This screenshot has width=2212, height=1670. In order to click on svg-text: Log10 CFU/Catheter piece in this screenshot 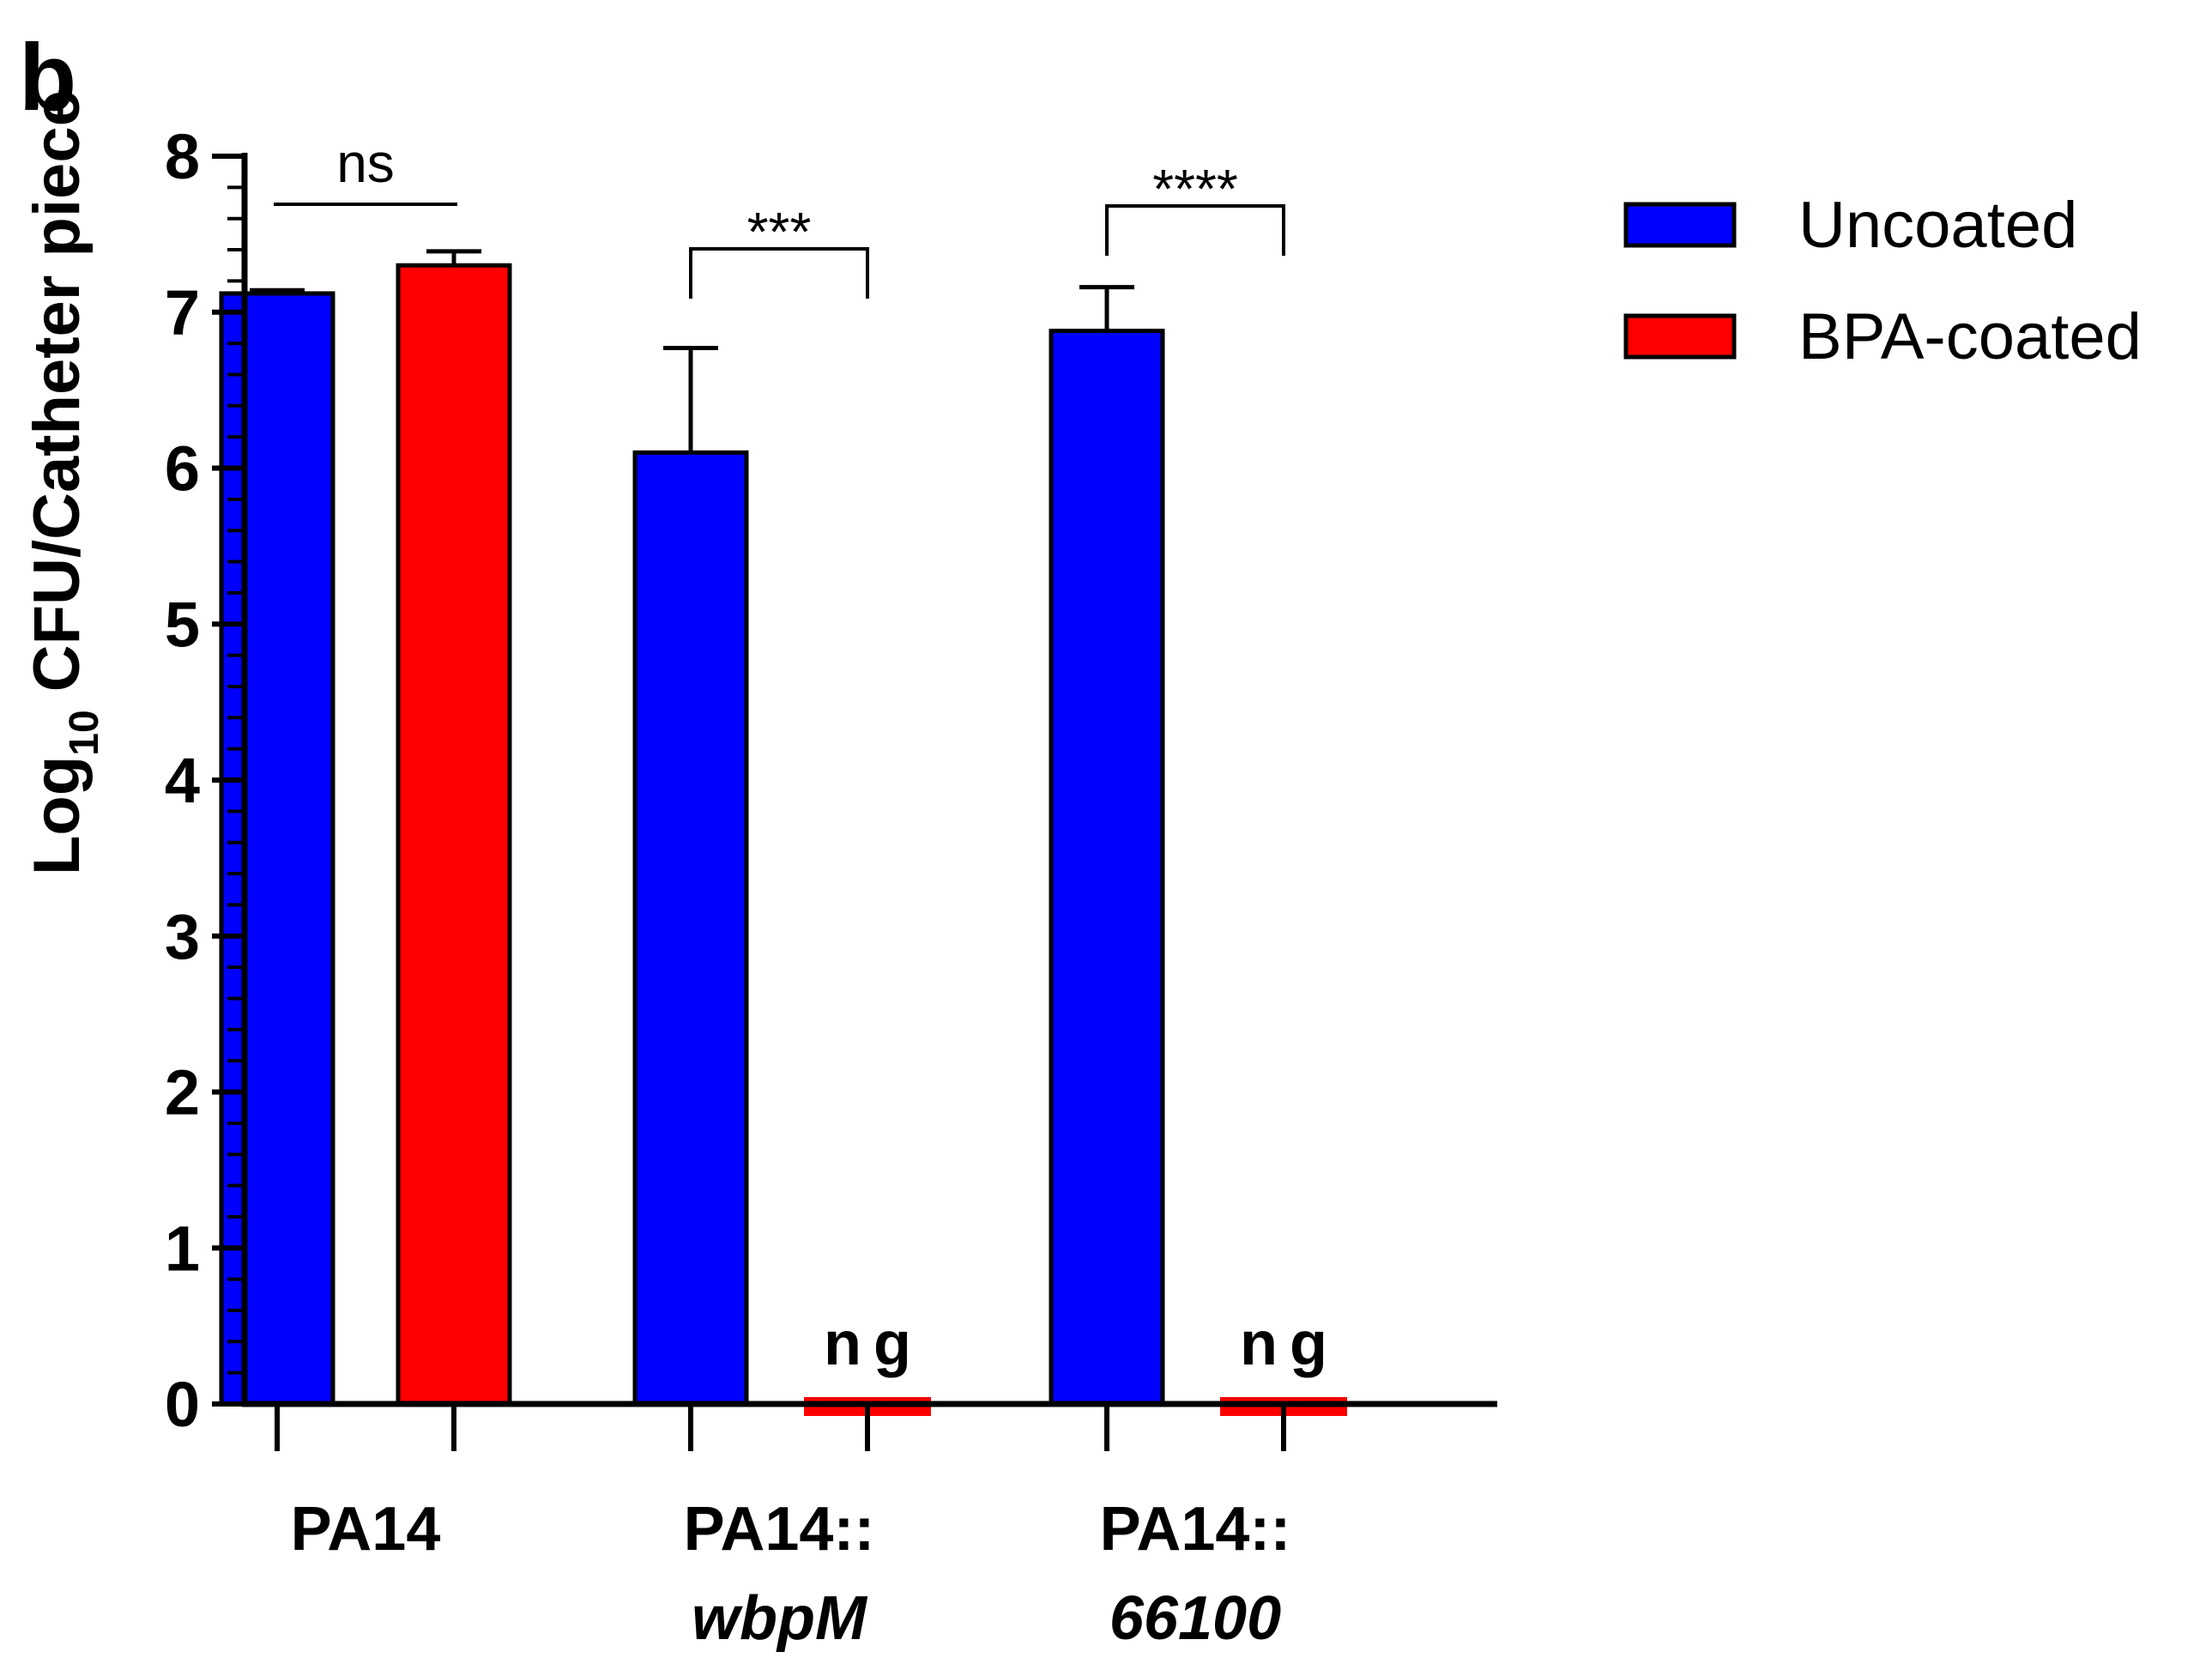, I will do `click(64, 482)`.